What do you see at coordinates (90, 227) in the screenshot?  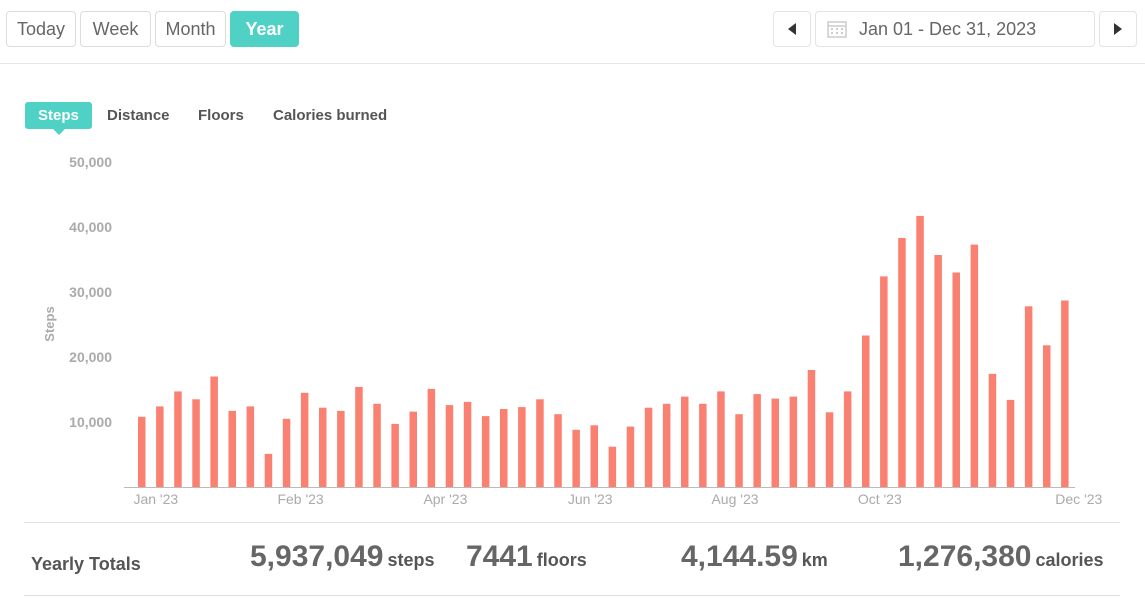 I see `y-tick-label: 40,000` at bounding box center [90, 227].